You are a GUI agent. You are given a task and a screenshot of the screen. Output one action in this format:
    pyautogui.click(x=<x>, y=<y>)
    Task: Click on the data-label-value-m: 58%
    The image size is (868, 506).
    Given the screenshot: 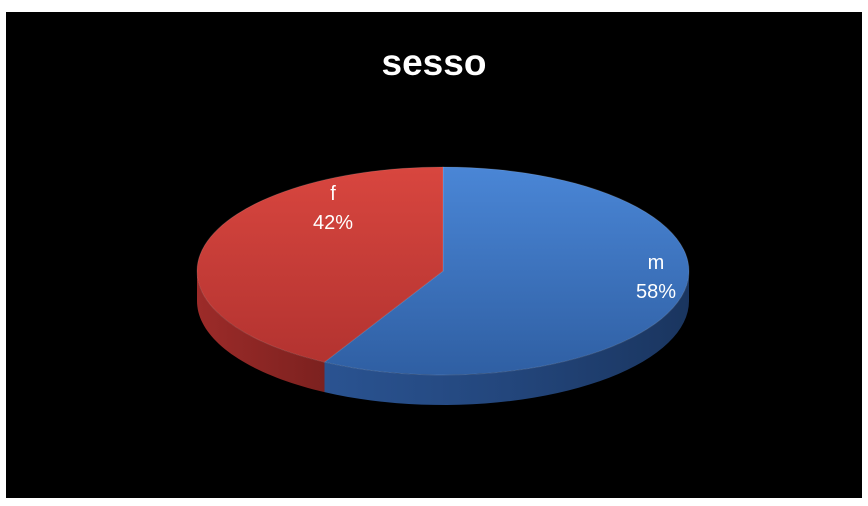 What is the action you would take?
    pyautogui.click(x=656, y=292)
    